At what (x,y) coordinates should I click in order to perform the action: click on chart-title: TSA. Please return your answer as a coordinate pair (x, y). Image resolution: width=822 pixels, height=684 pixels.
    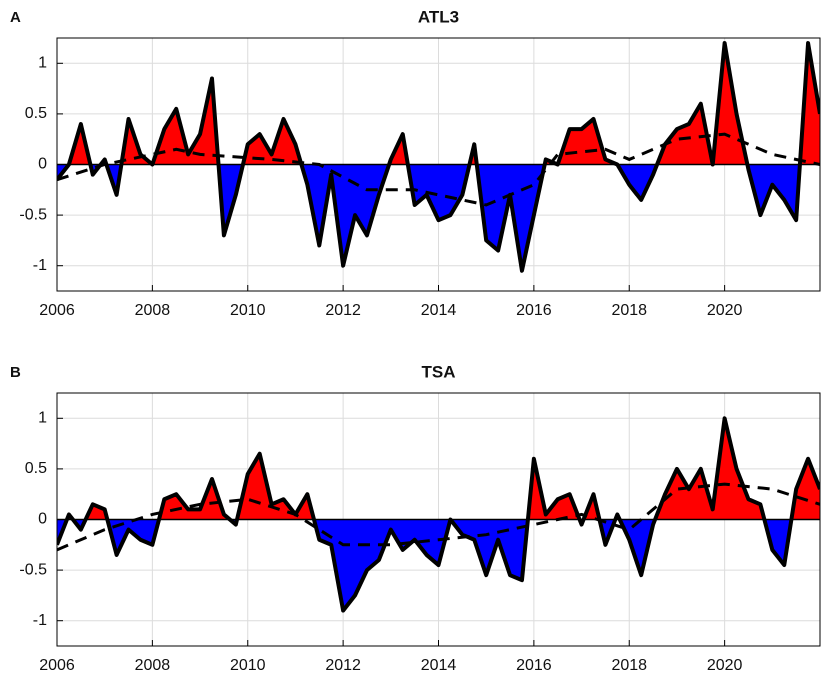
    Looking at the image, I should click on (439, 371).